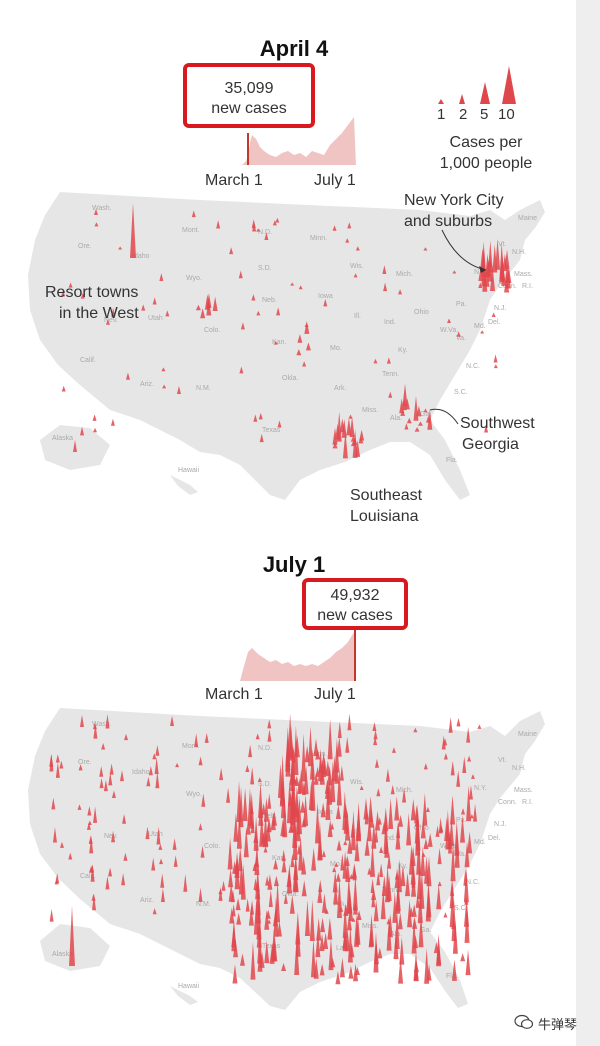  What do you see at coordinates (527, 218) in the screenshot?
I see `state-label: Maine` at bounding box center [527, 218].